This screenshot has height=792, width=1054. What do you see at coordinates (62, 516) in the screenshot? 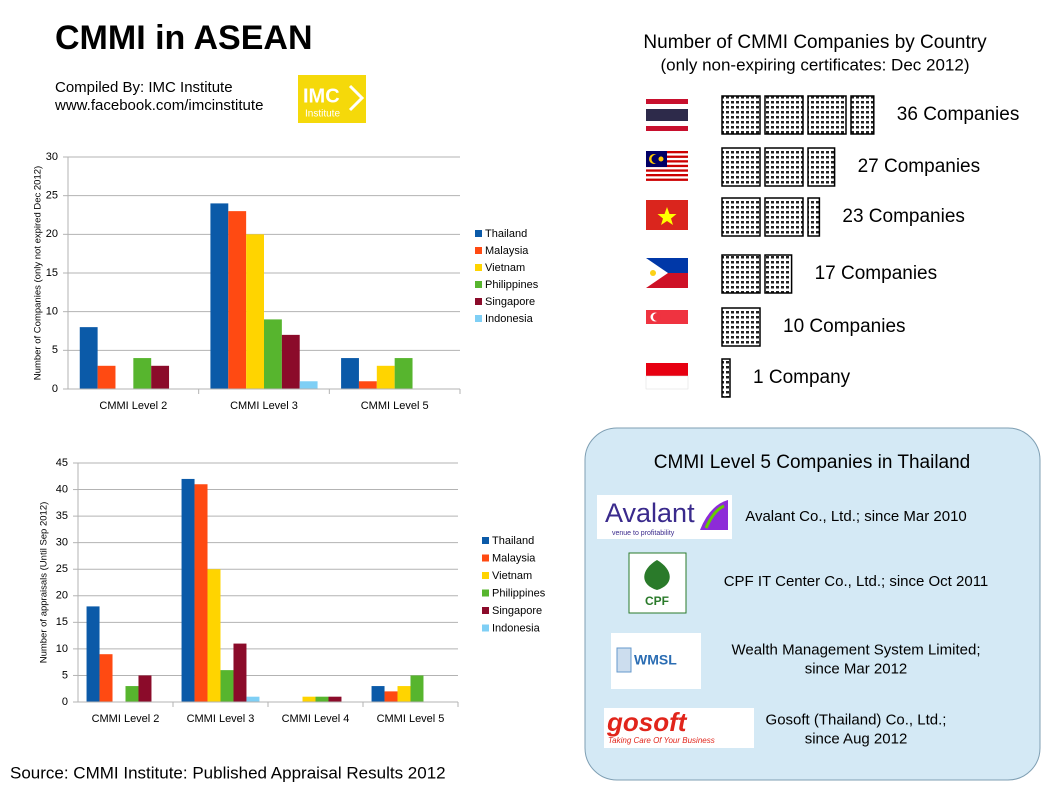
I see `y-tick-label: 35` at bounding box center [62, 516].